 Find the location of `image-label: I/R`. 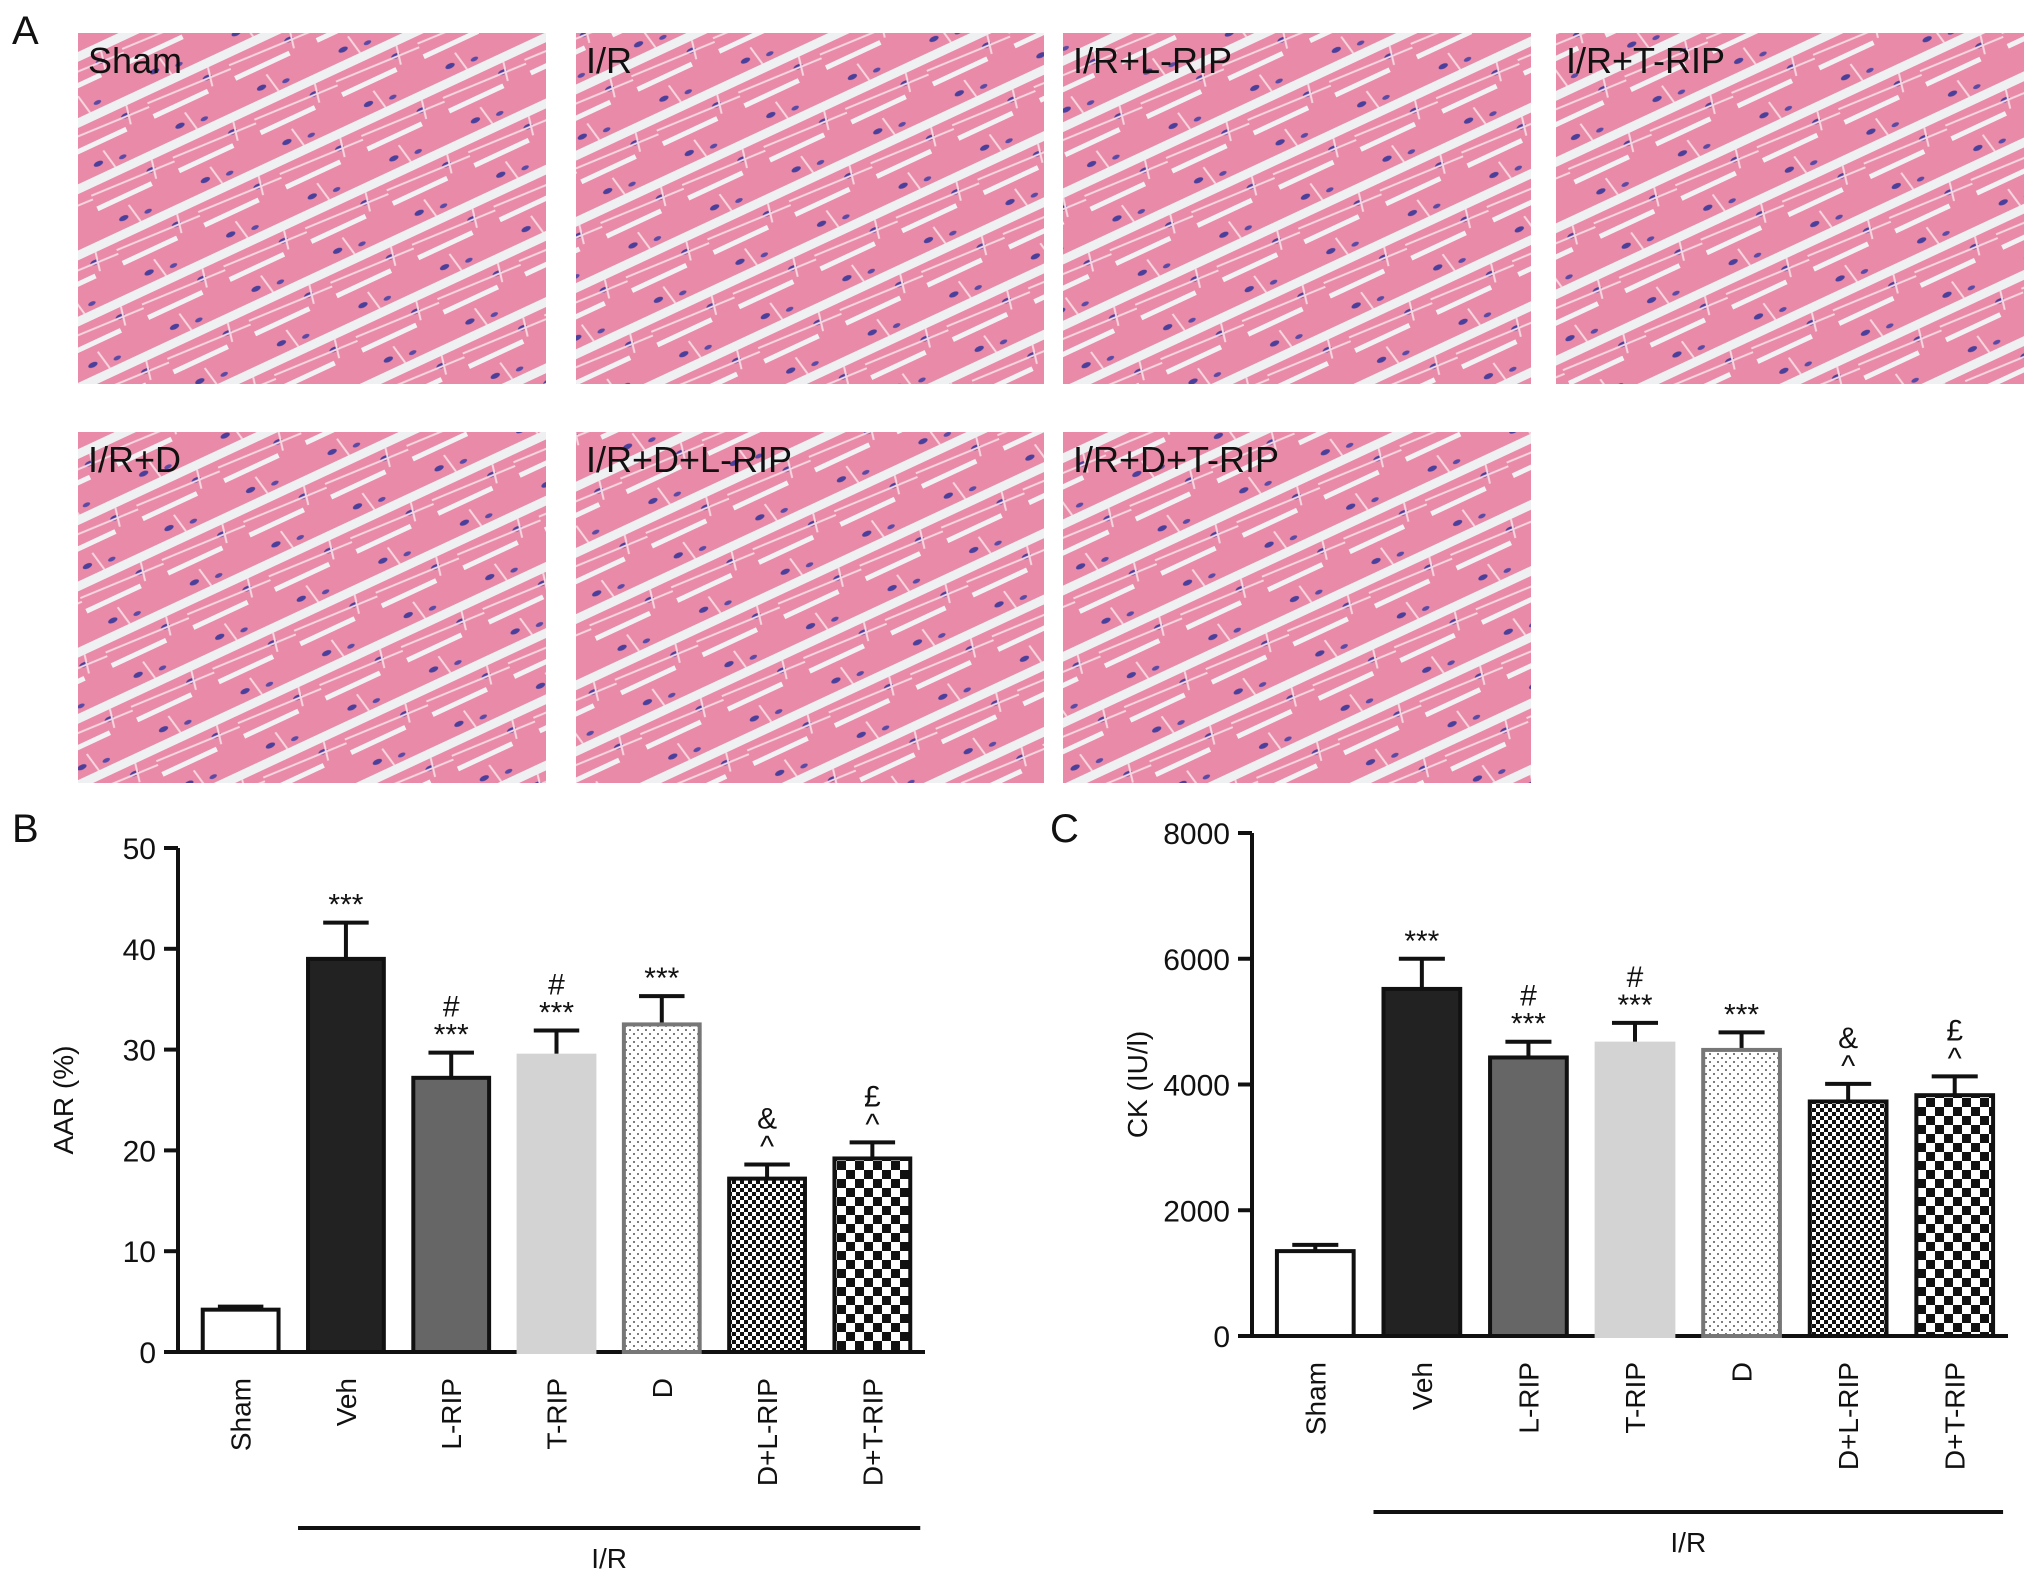

image-label: I/R is located at coordinates (609, 60).